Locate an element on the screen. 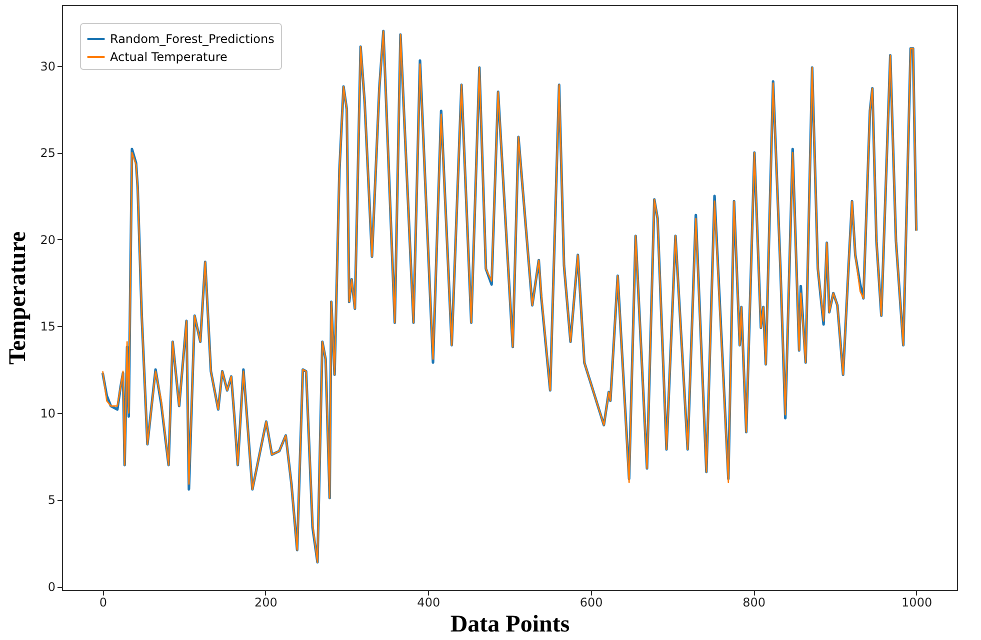 The width and height of the screenshot is (981, 640). y-tick-label: 5 is located at coordinates (52, 500).